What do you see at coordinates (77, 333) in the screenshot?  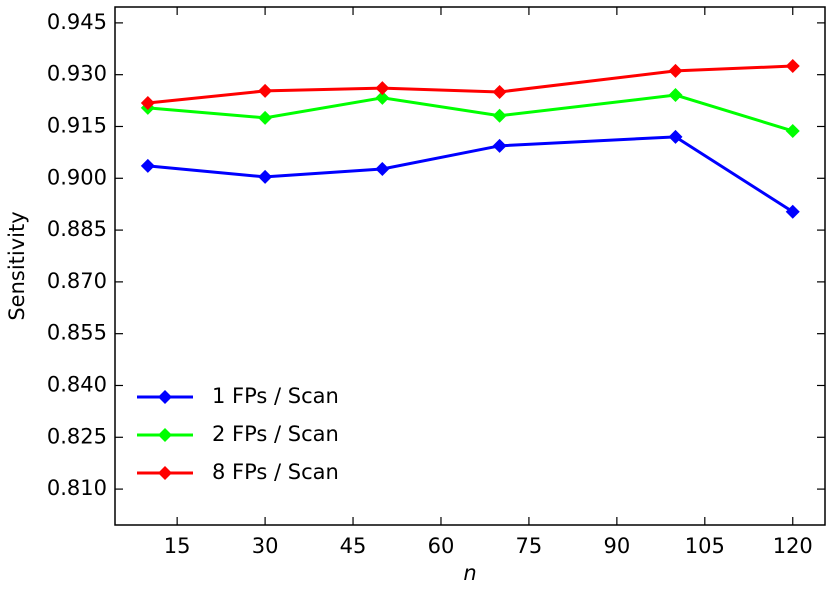 I see `y-tick-label: 0.855` at bounding box center [77, 333].